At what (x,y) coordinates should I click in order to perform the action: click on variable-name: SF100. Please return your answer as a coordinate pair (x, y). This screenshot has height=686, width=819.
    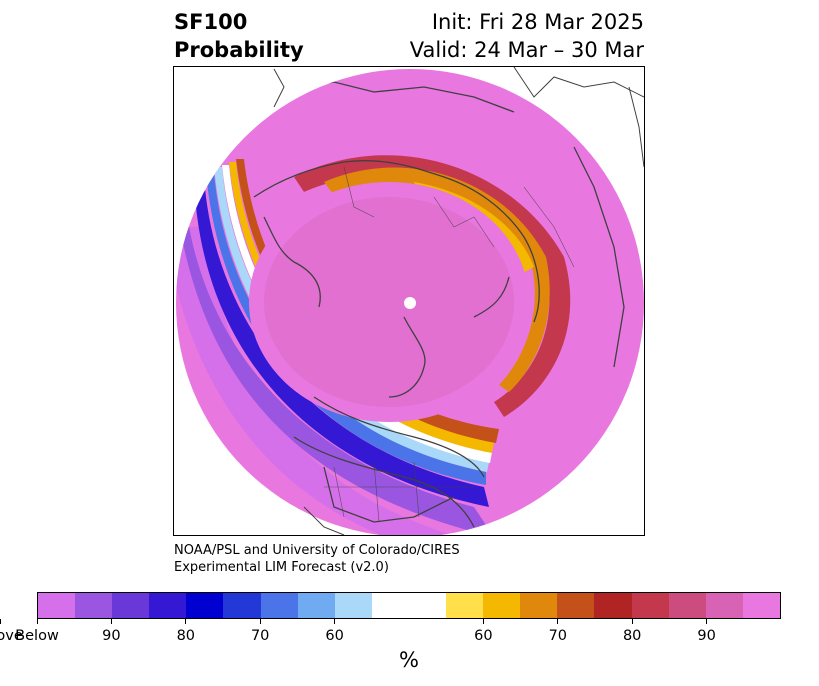
    Looking at the image, I should click on (211, 22).